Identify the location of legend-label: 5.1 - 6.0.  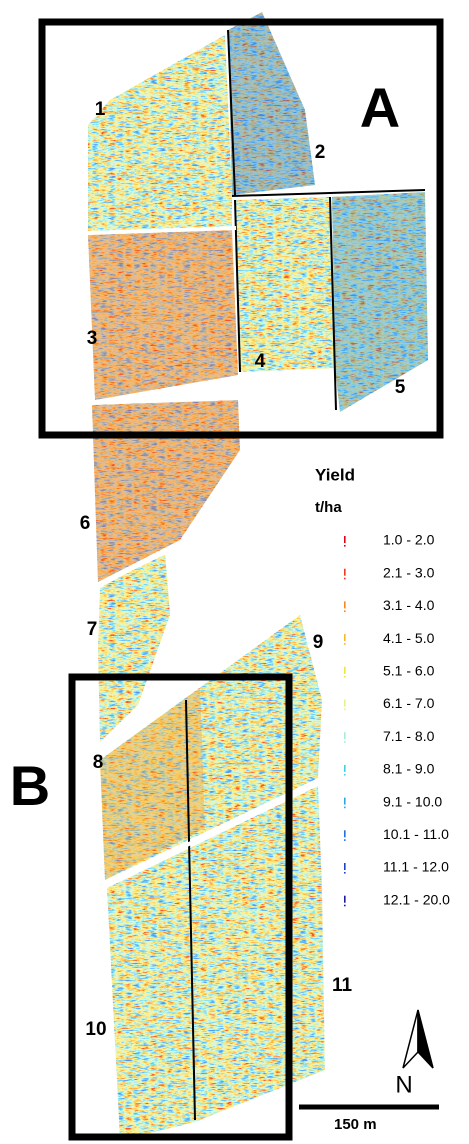
(409, 671).